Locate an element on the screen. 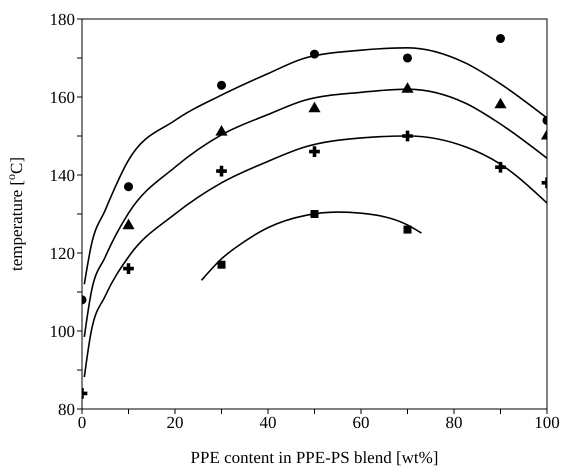 Image resolution: width=564 pixels, height=475 pixels. y-tick-label: 180 is located at coordinates (62, 20).